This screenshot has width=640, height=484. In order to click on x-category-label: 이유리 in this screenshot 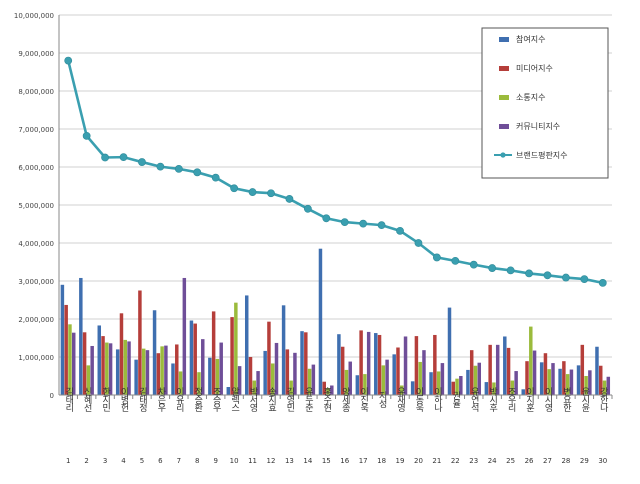, I will do `click(179, 400)`.